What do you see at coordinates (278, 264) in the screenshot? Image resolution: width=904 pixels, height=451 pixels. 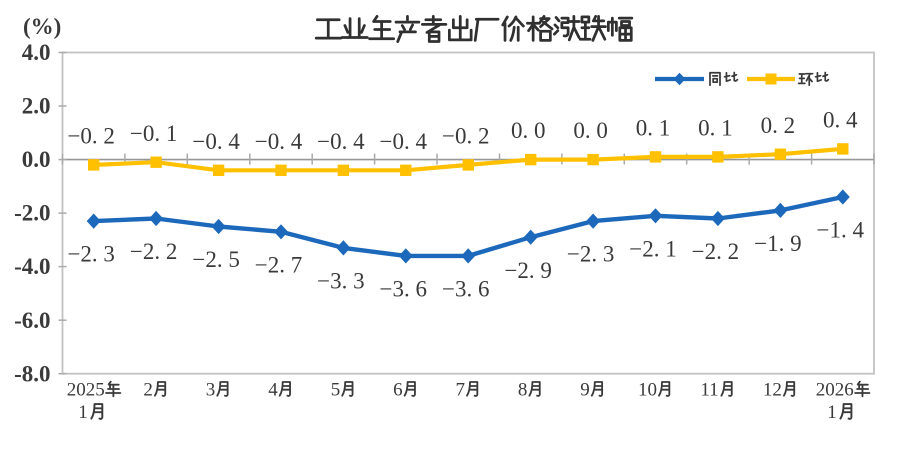 I see `svg-text: −2. 7` at bounding box center [278, 264].